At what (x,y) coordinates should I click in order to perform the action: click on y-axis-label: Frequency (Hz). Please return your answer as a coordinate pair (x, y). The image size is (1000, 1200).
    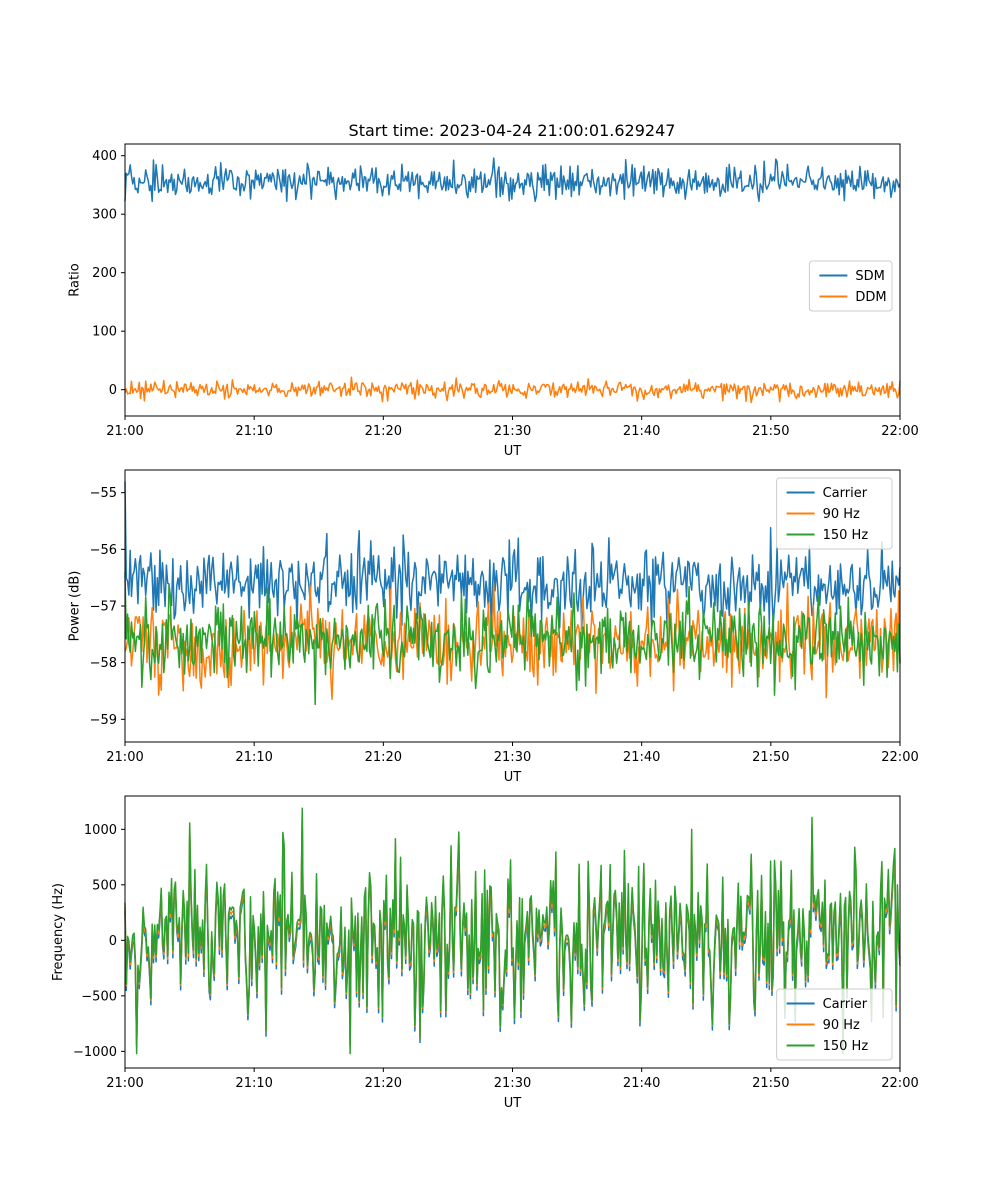
    Looking at the image, I should click on (58, 932).